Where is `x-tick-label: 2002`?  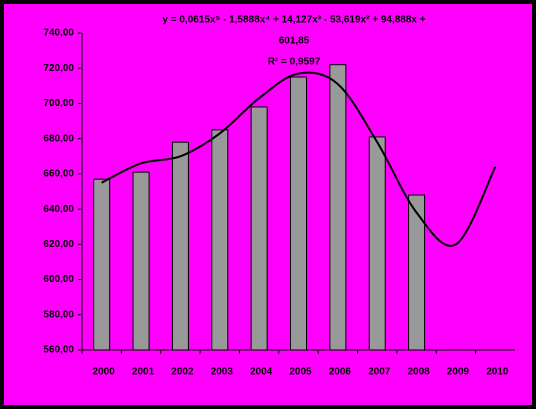
x-tick-label: 2002 is located at coordinates (182, 372).